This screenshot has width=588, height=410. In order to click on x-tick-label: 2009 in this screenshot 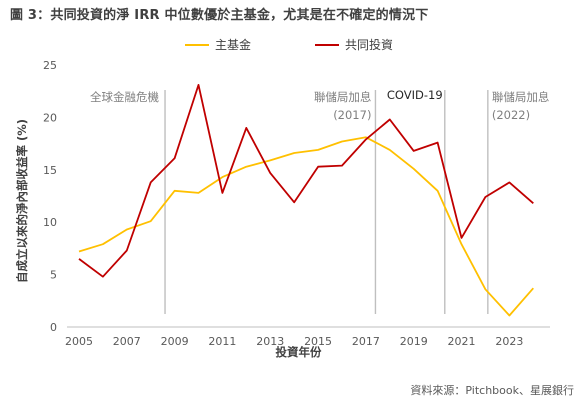, I will do `click(175, 341)`.